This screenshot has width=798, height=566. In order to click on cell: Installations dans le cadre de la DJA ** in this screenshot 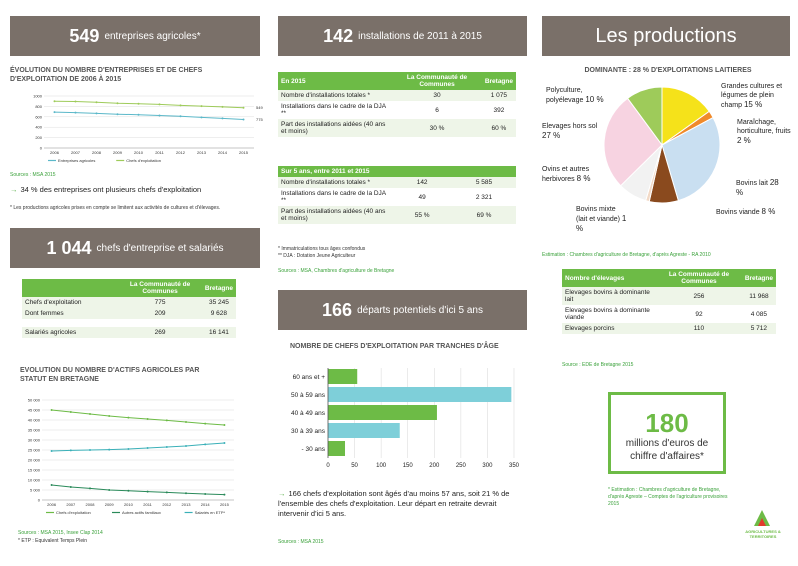, I will do `click(335, 110)`.